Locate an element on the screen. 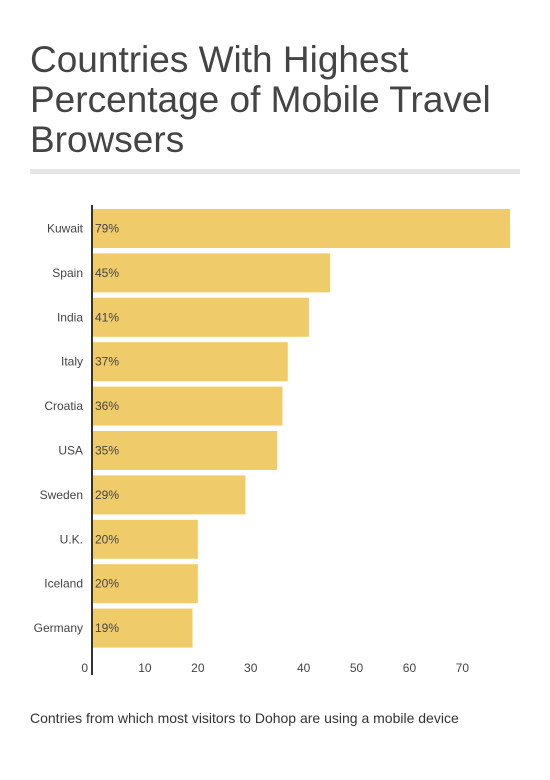 The image size is (550, 780). x-tick-label: 50 is located at coordinates (357, 668).